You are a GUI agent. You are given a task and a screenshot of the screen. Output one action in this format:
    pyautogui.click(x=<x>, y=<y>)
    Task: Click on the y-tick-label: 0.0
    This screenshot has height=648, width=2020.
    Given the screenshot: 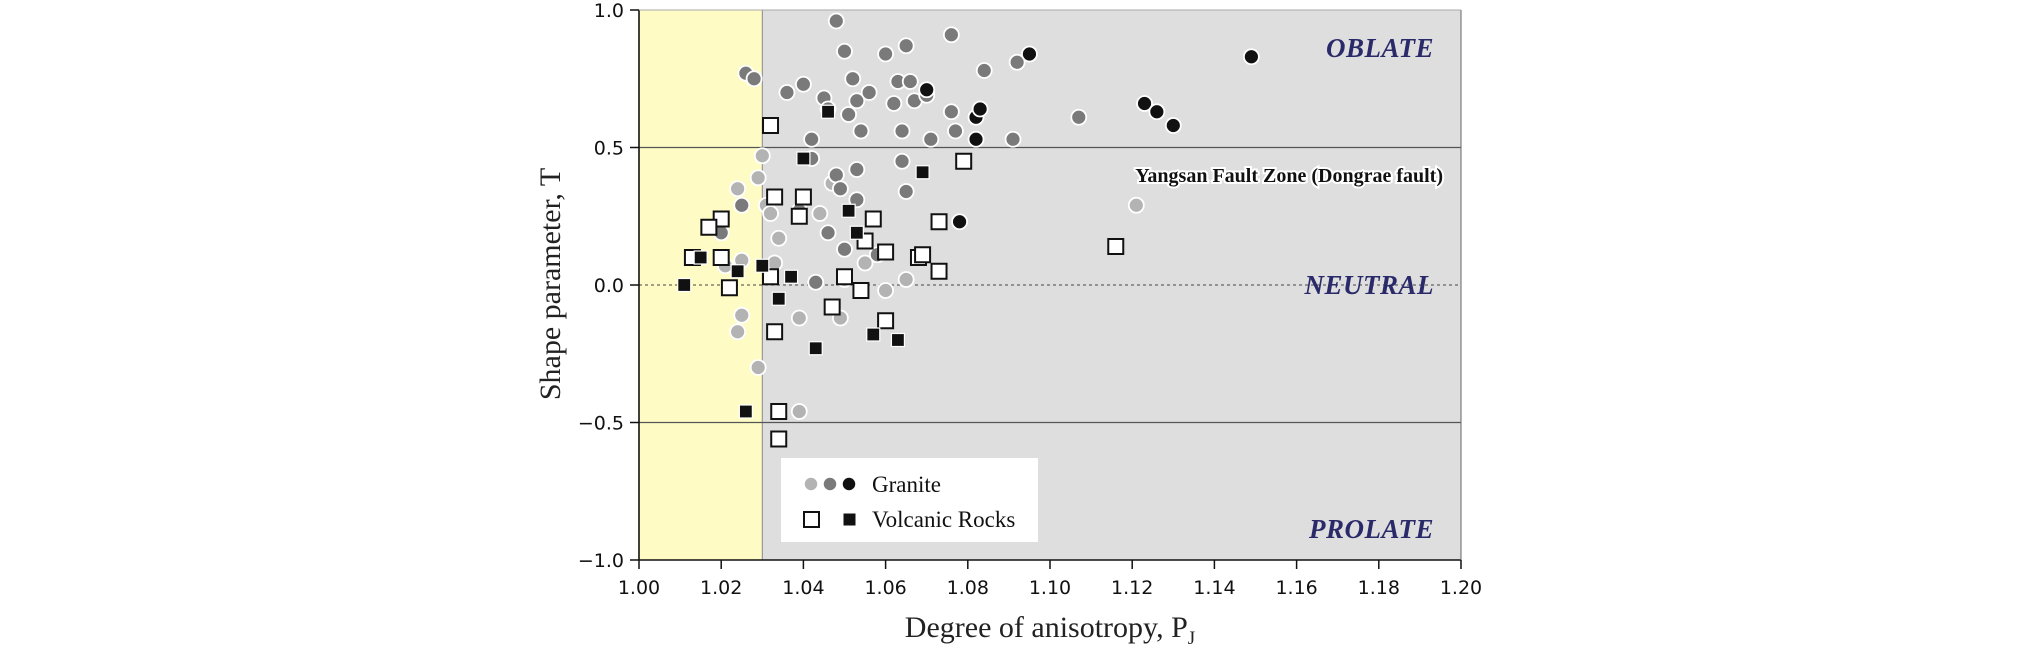 What is the action you would take?
    pyautogui.click(x=609, y=286)
    